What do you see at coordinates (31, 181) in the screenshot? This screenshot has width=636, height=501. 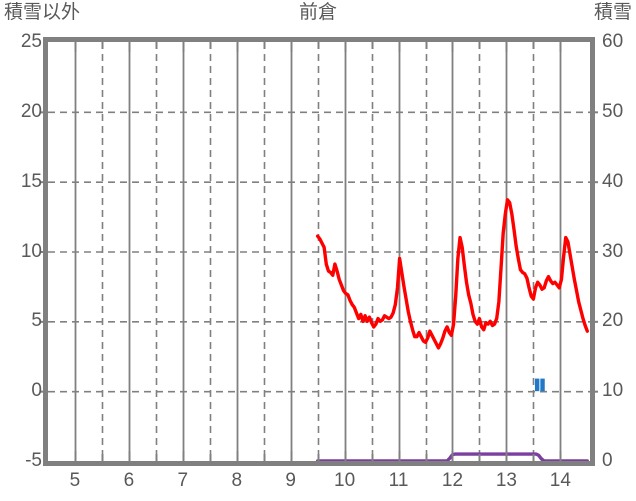 I see `ytick-label-left: 15` at bounding box center [31, 181].